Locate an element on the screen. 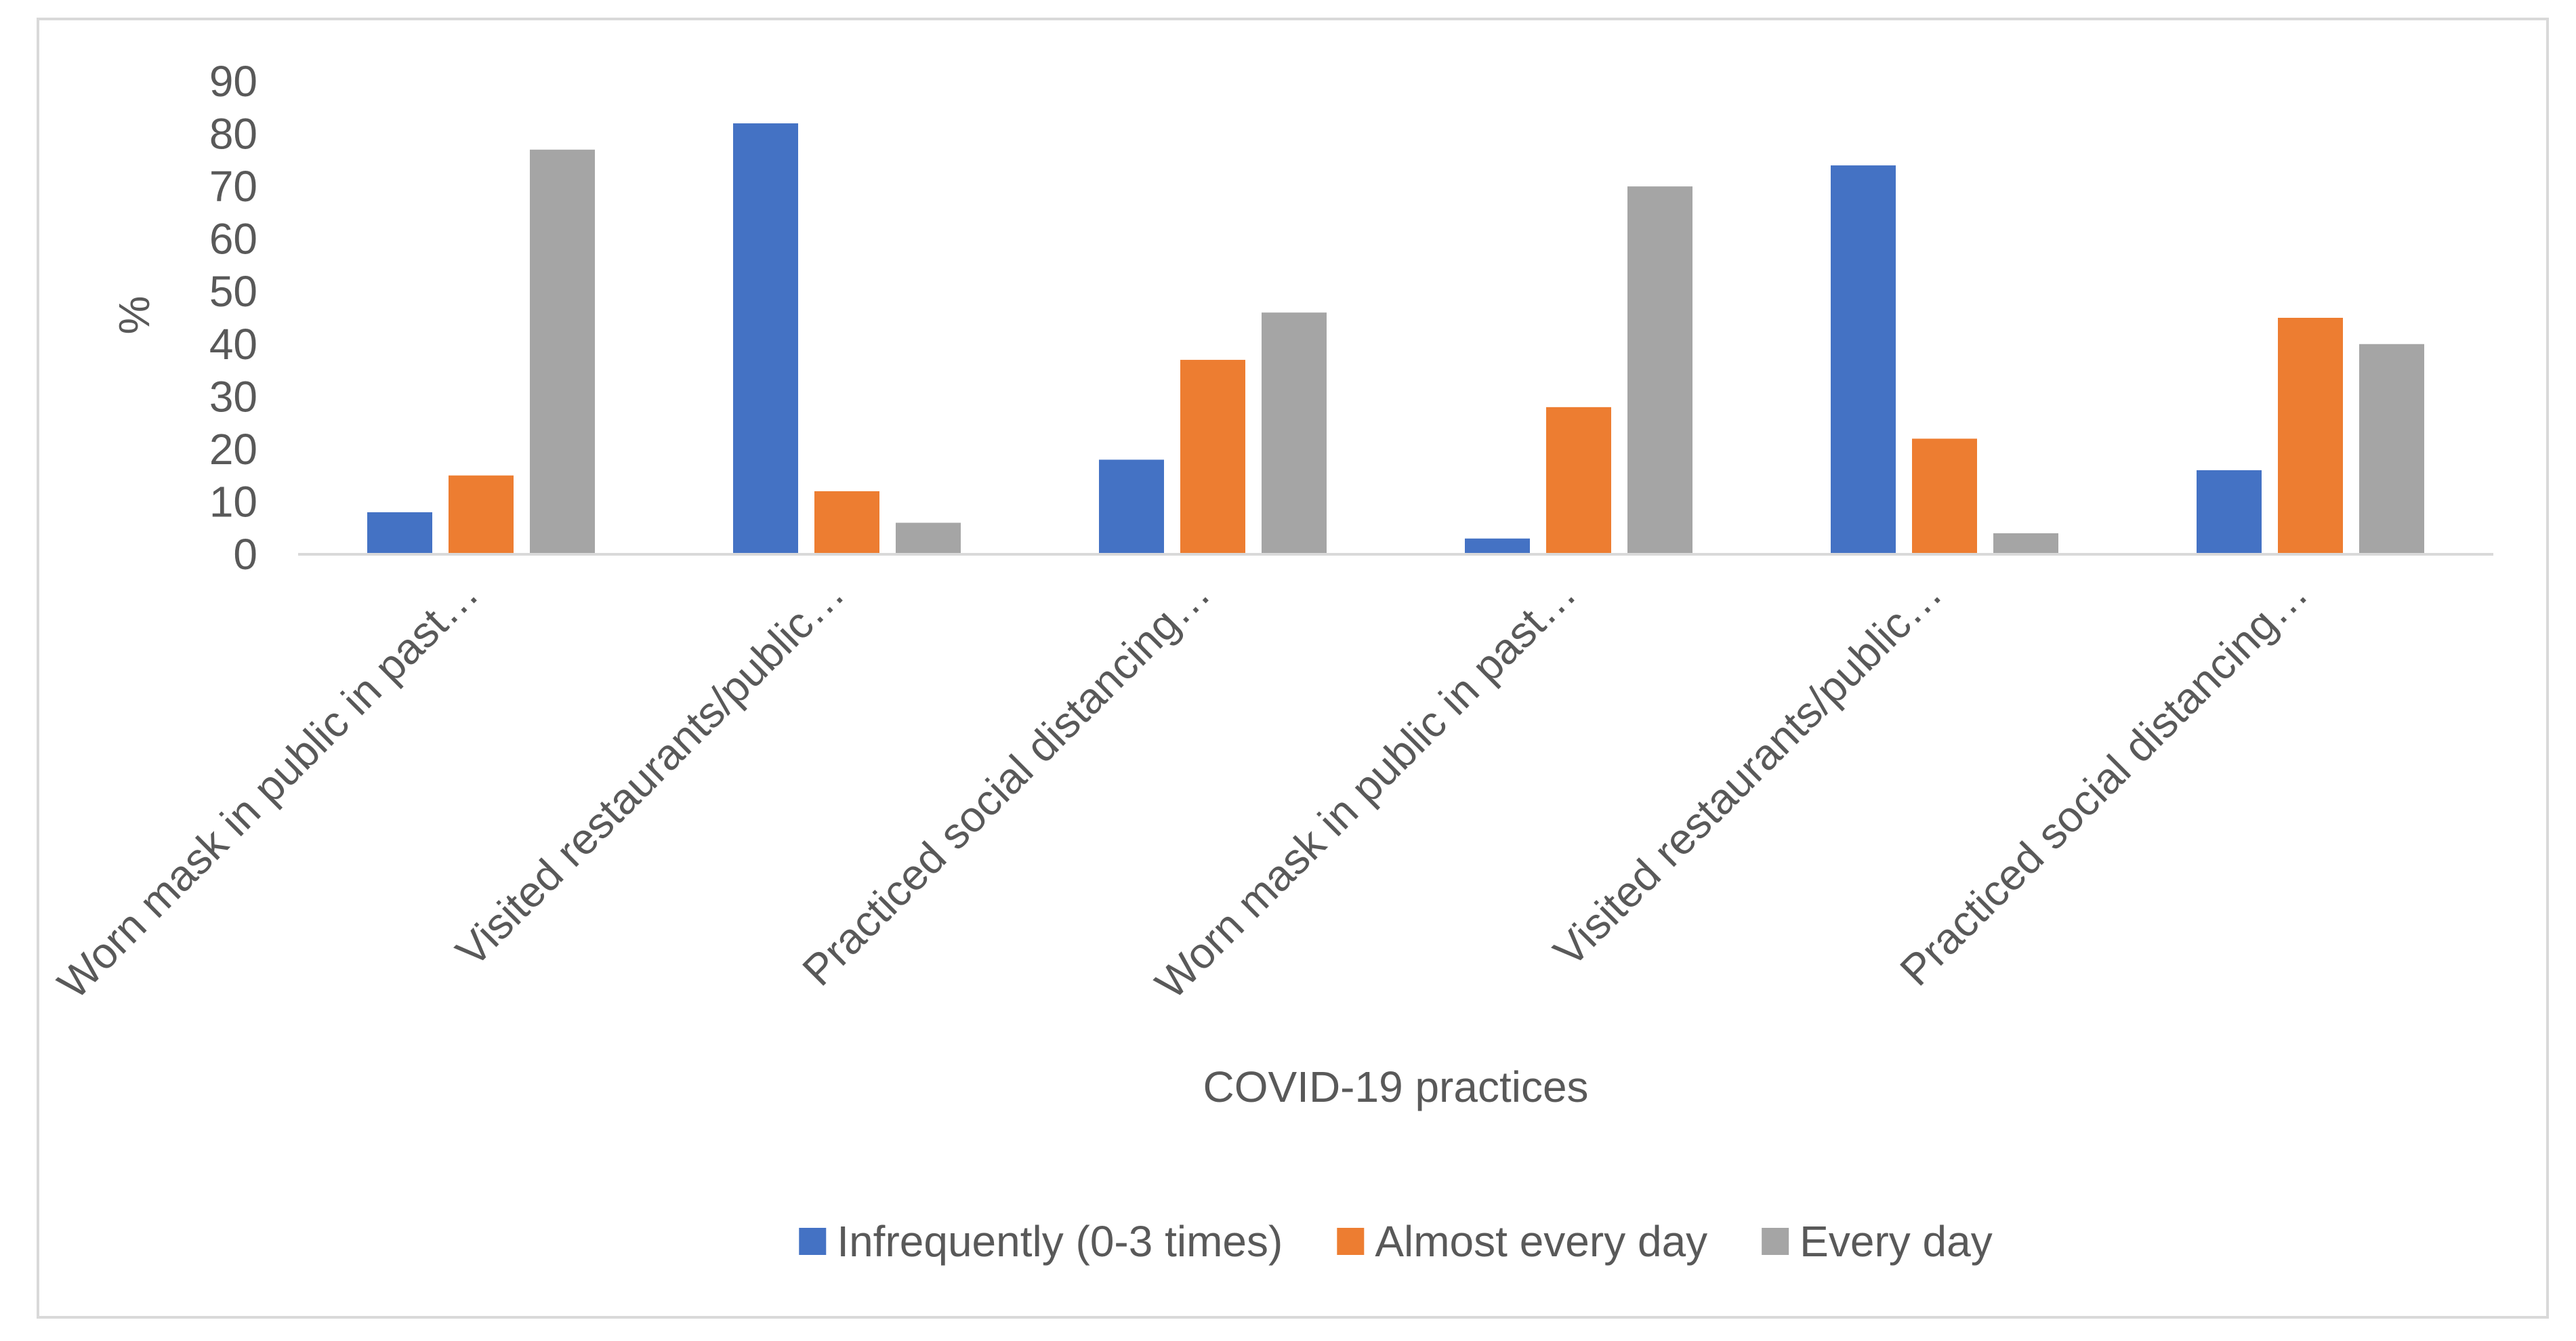  legend-label: Almost every day is located at coordinates (1541, 1241).